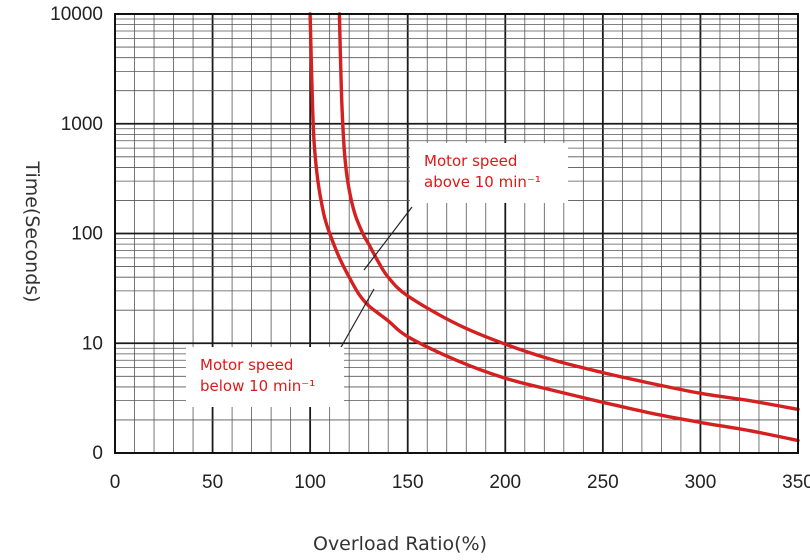  Describe the element at coordinates (97, 453) in the screenshot. I see `y-tick-label: 0` at that location.